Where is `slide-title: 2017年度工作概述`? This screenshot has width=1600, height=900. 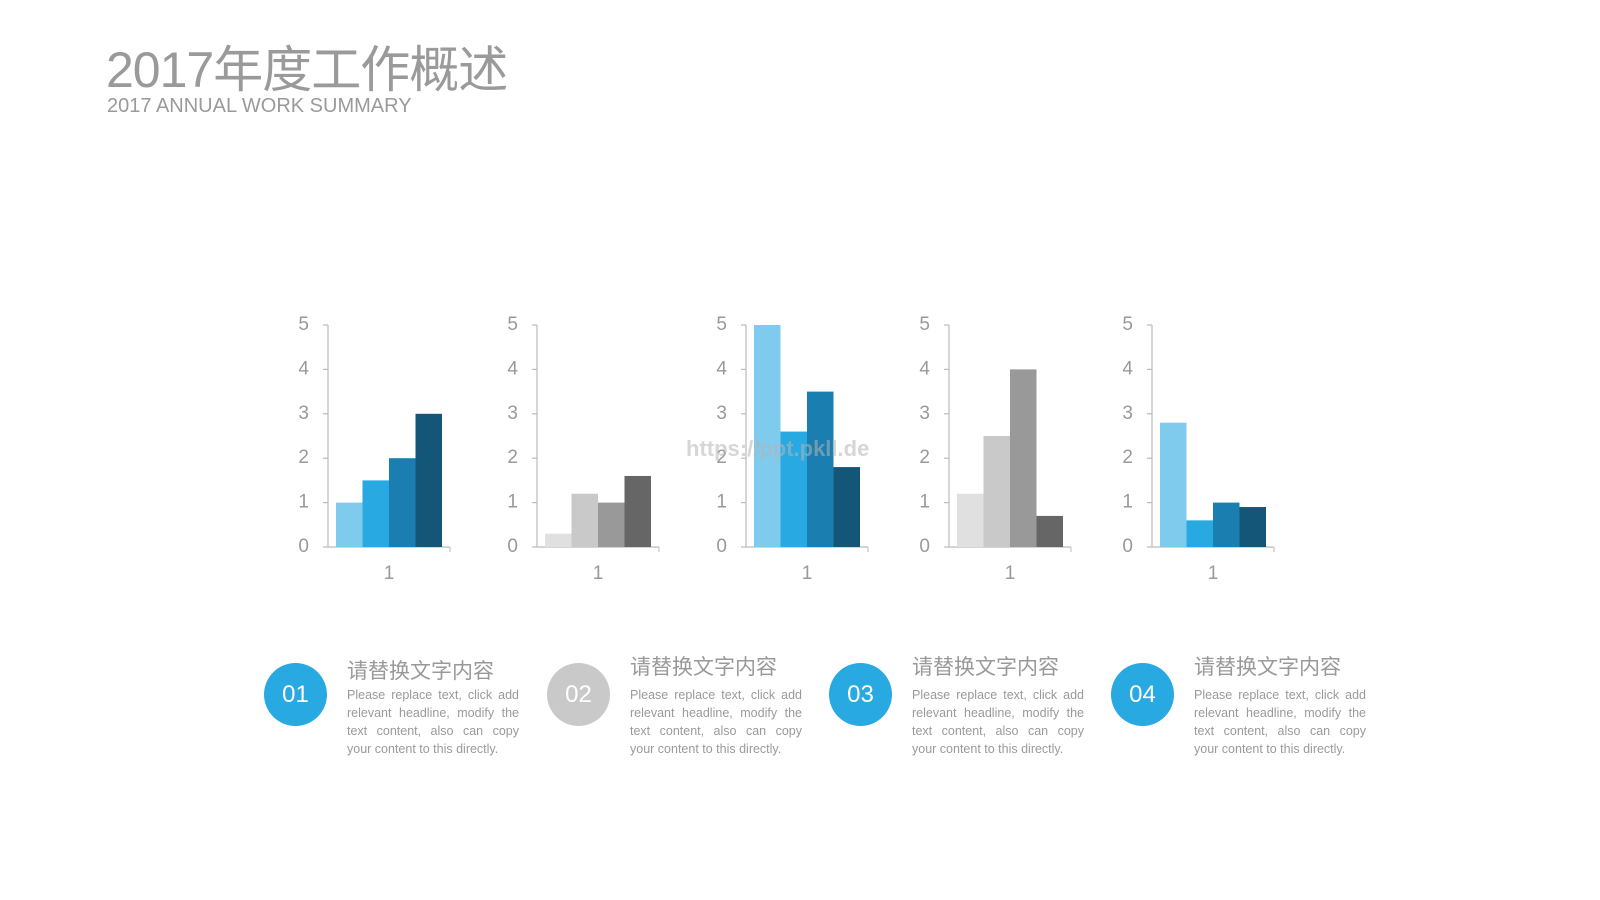 slide-title: 2017年度工作概述 is located at coordinates (307, 70).